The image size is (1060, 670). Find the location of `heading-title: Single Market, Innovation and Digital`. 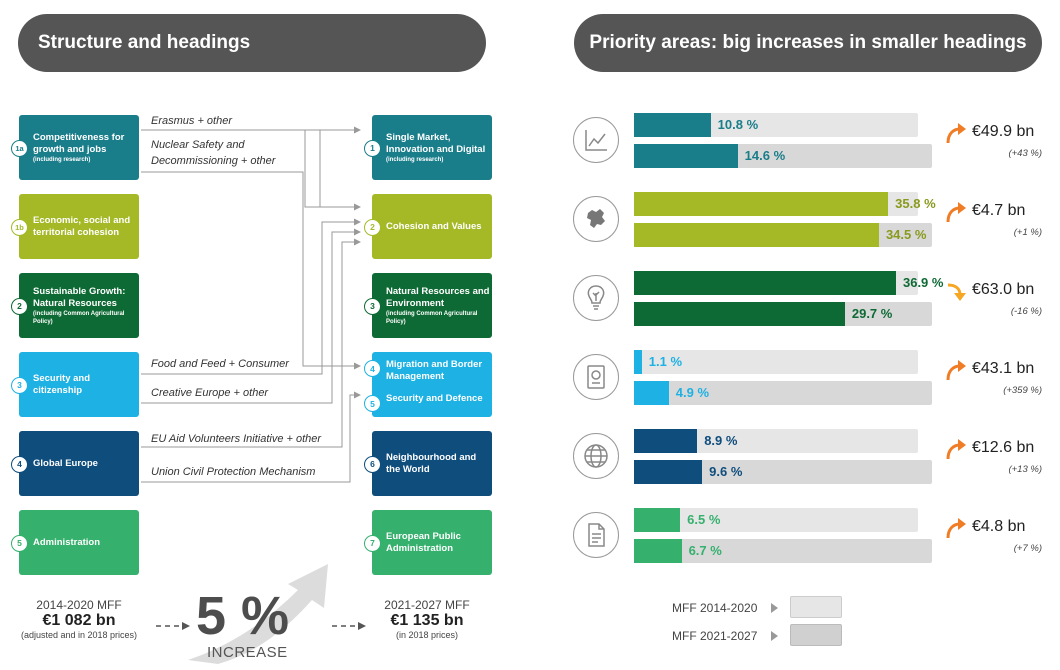

heading-title: Single Market, Innovation and Digital is located at coordinates (436, 143).